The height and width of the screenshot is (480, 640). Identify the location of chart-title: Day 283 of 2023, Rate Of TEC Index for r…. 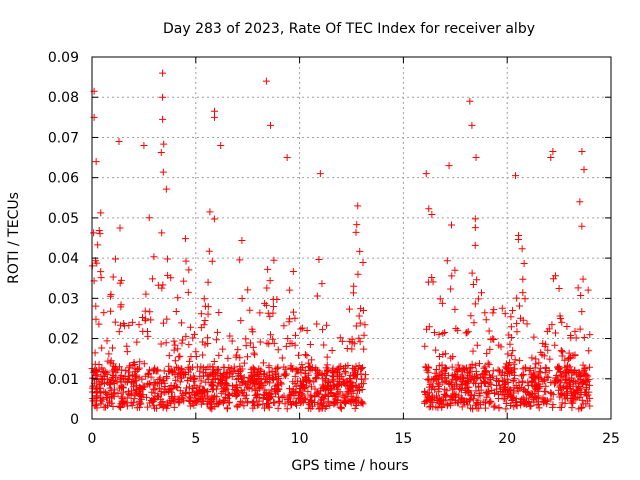
(349, 29).